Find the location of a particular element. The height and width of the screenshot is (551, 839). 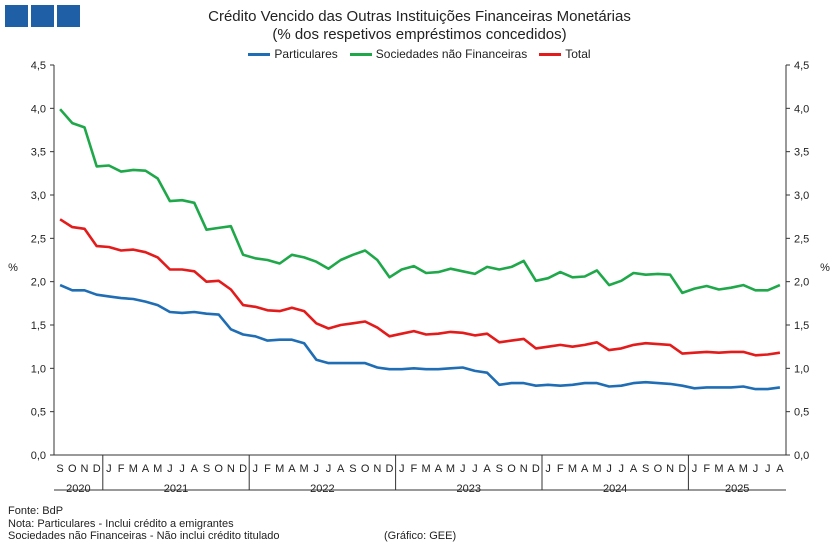

y-tick-label-right: 3,5 is located at coordinates (801, 153).